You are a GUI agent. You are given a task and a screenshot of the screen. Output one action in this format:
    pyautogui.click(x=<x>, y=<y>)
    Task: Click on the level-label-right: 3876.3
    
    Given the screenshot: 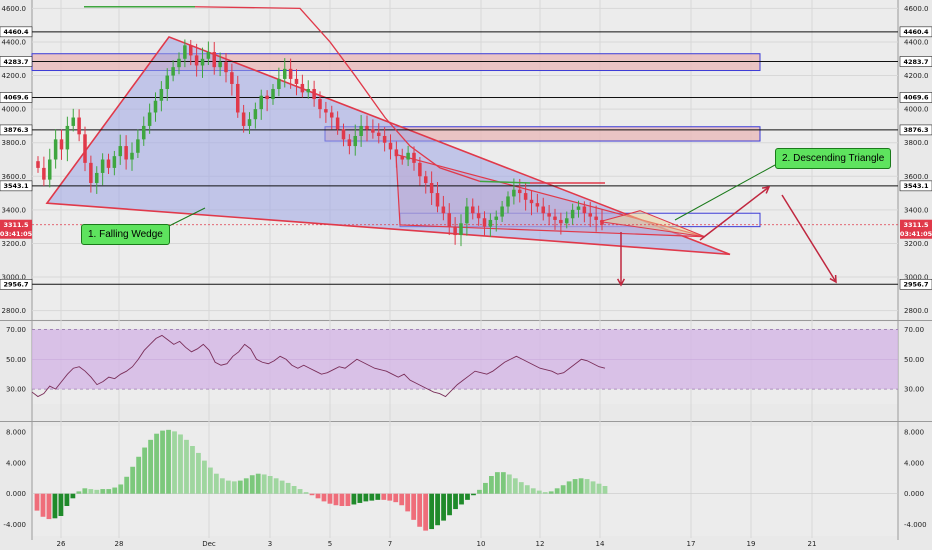 What is the action you would take?
    pyautogui.click(x=915, y=130)
    